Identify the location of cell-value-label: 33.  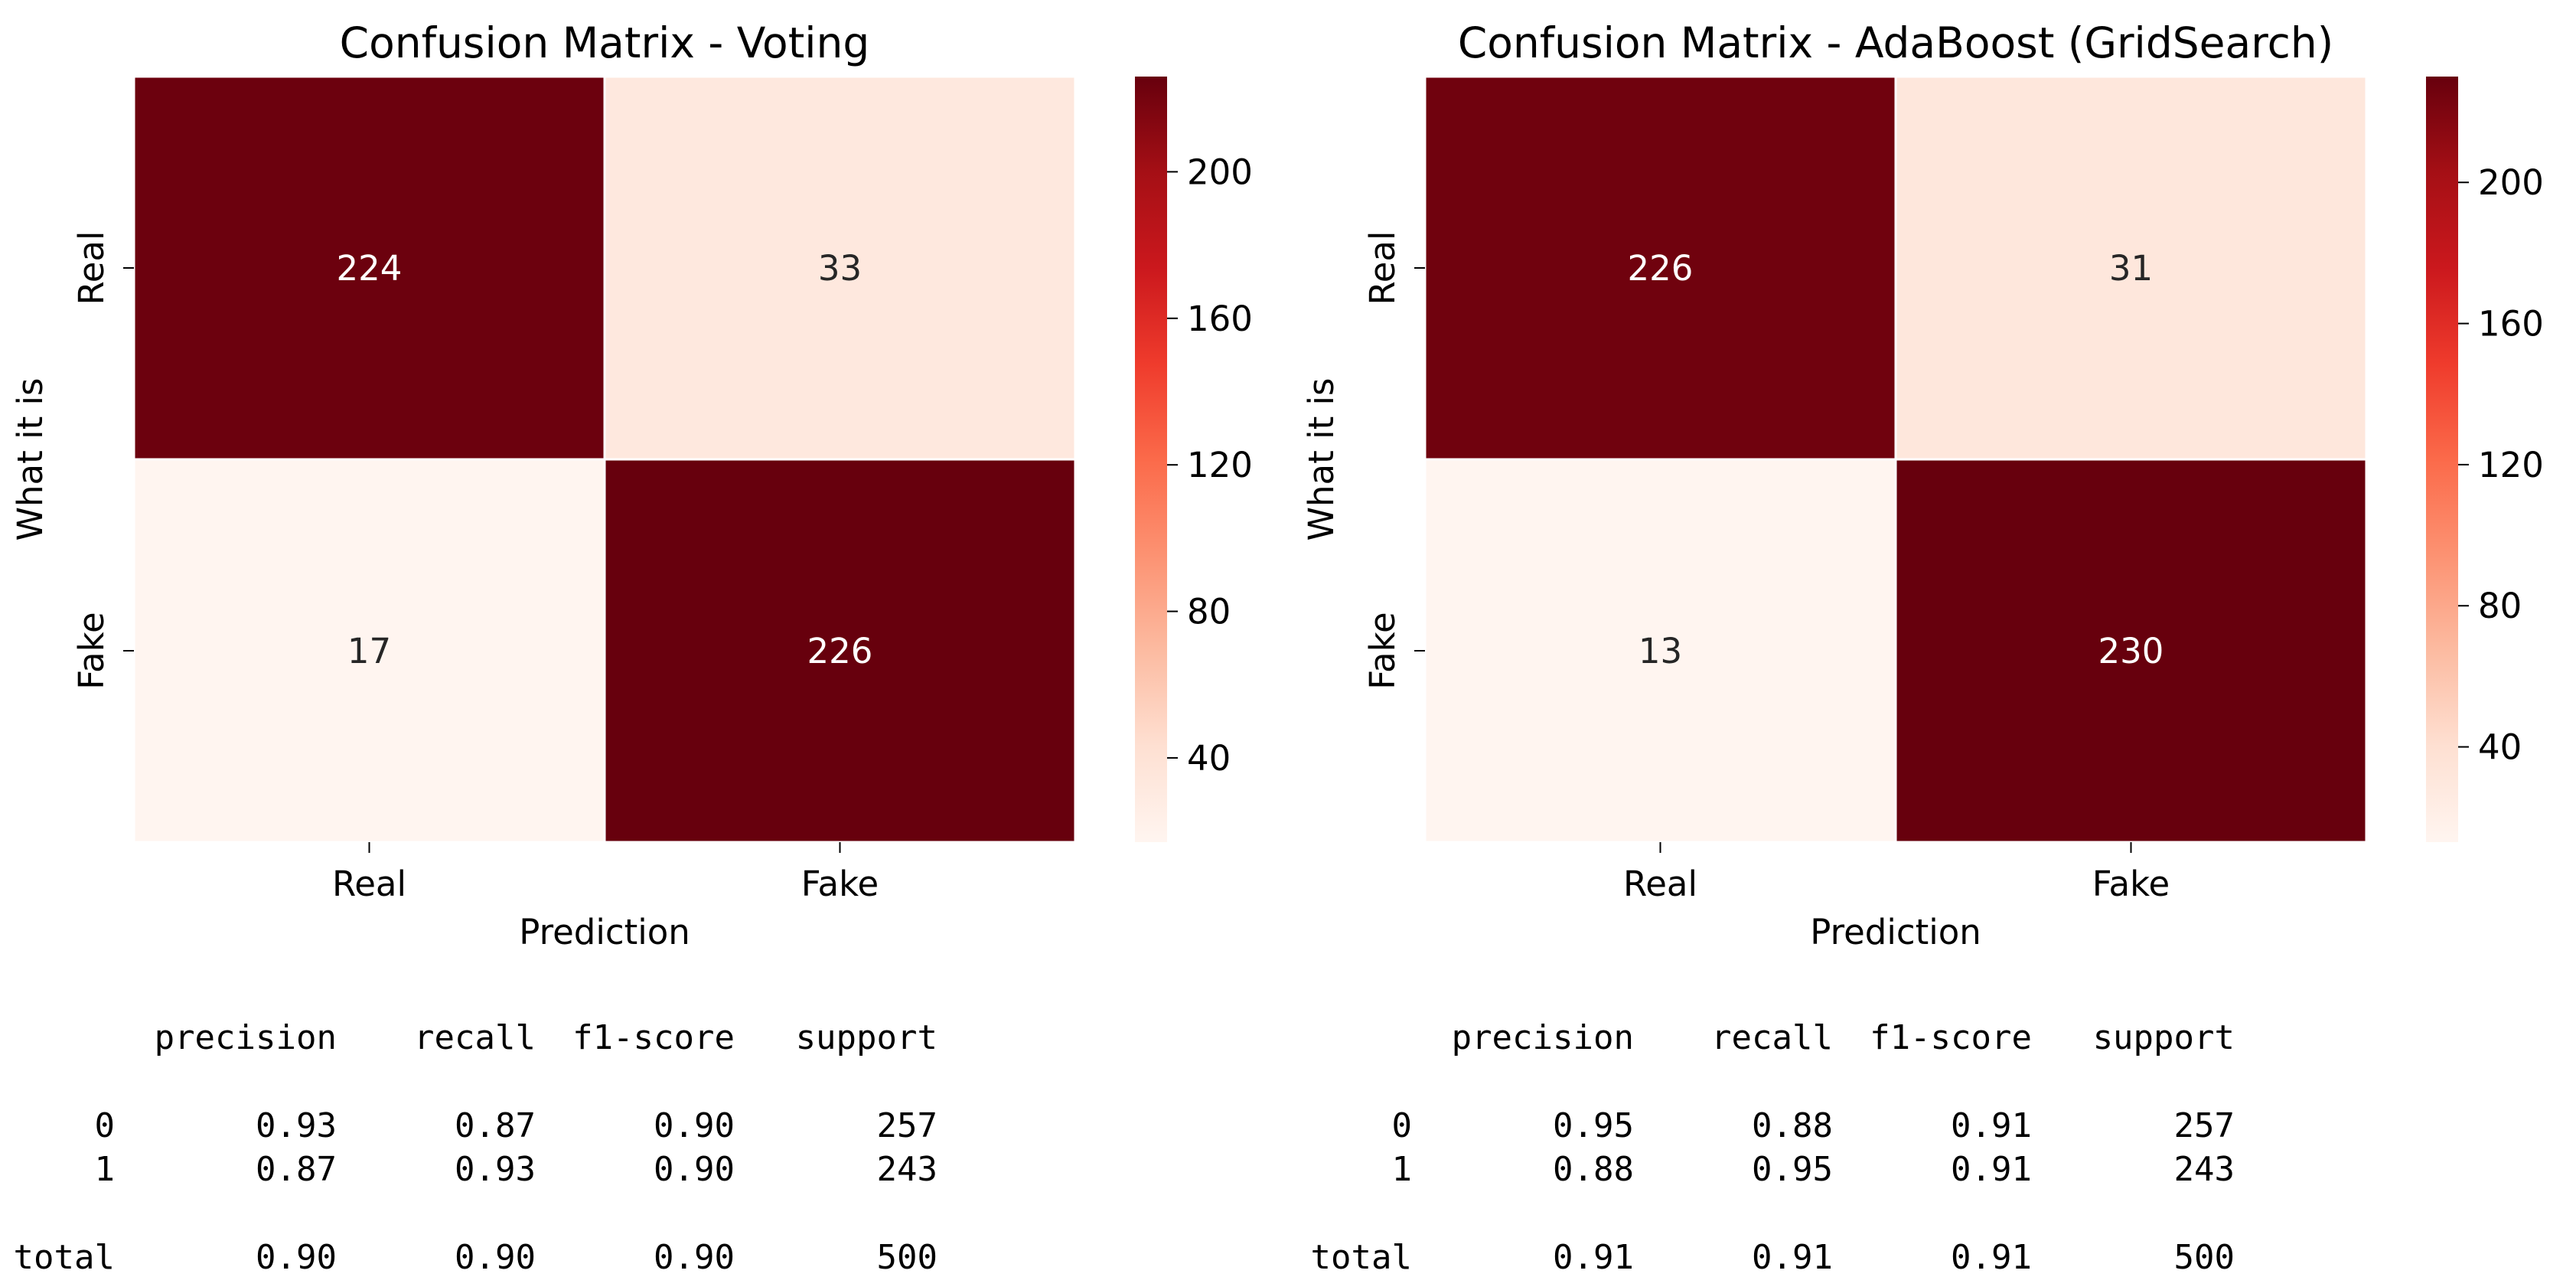
(840, 269).